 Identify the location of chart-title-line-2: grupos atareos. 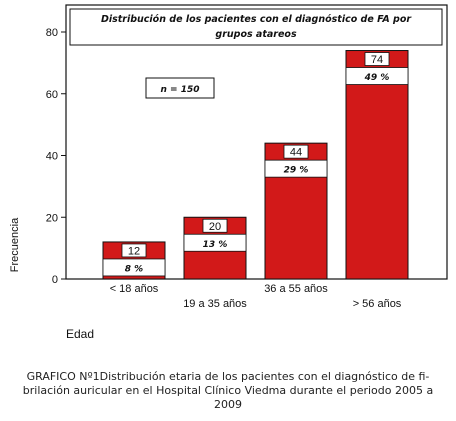
(256, 34).